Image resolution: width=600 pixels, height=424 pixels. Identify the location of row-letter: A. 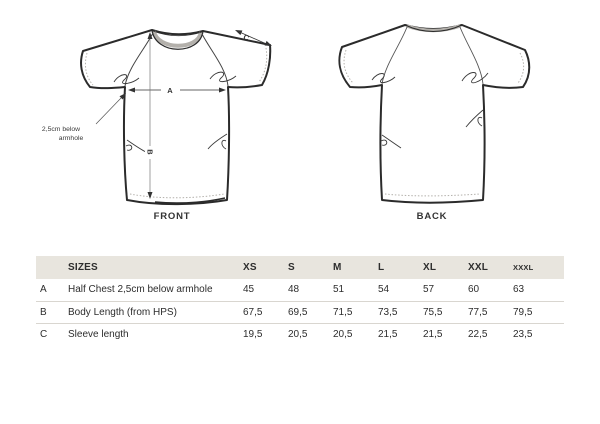
(52, 290).